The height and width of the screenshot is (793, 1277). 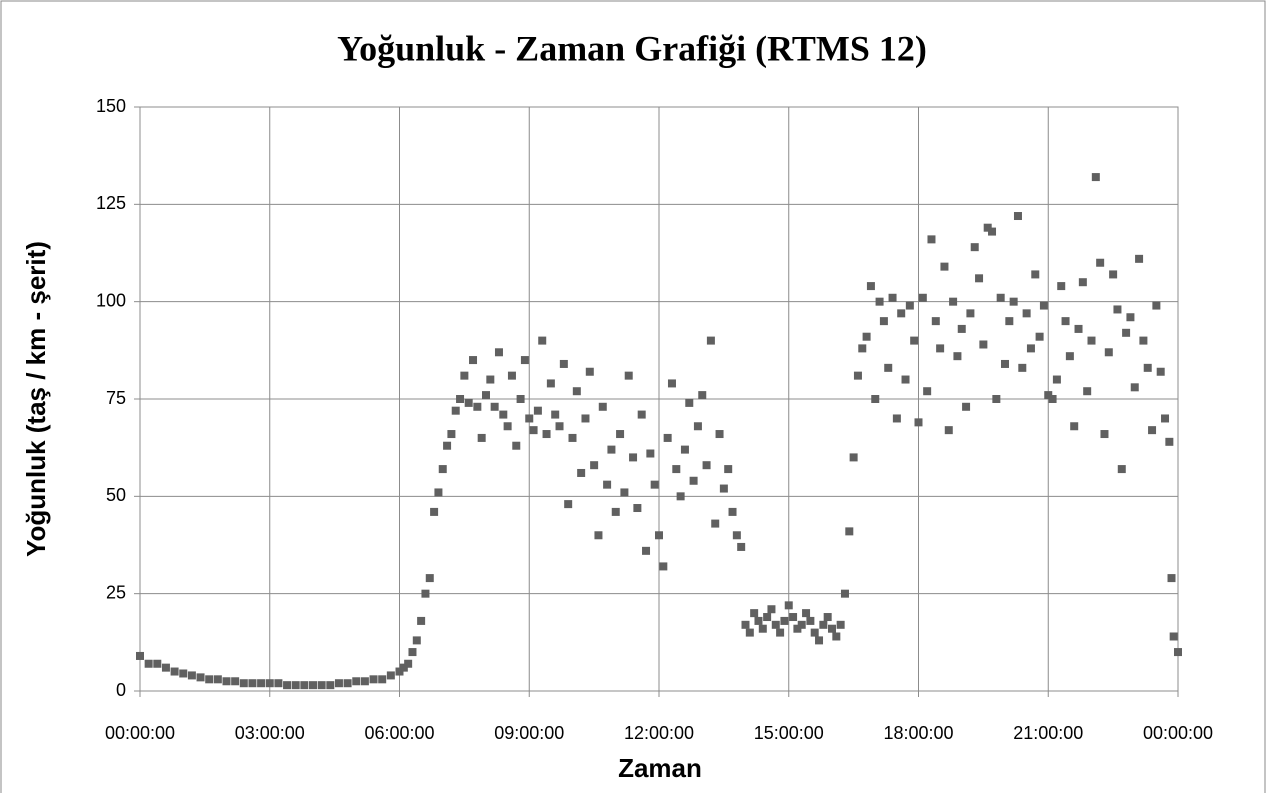 I want to click on y-tick-label: 0, so click(x=121, y=690).